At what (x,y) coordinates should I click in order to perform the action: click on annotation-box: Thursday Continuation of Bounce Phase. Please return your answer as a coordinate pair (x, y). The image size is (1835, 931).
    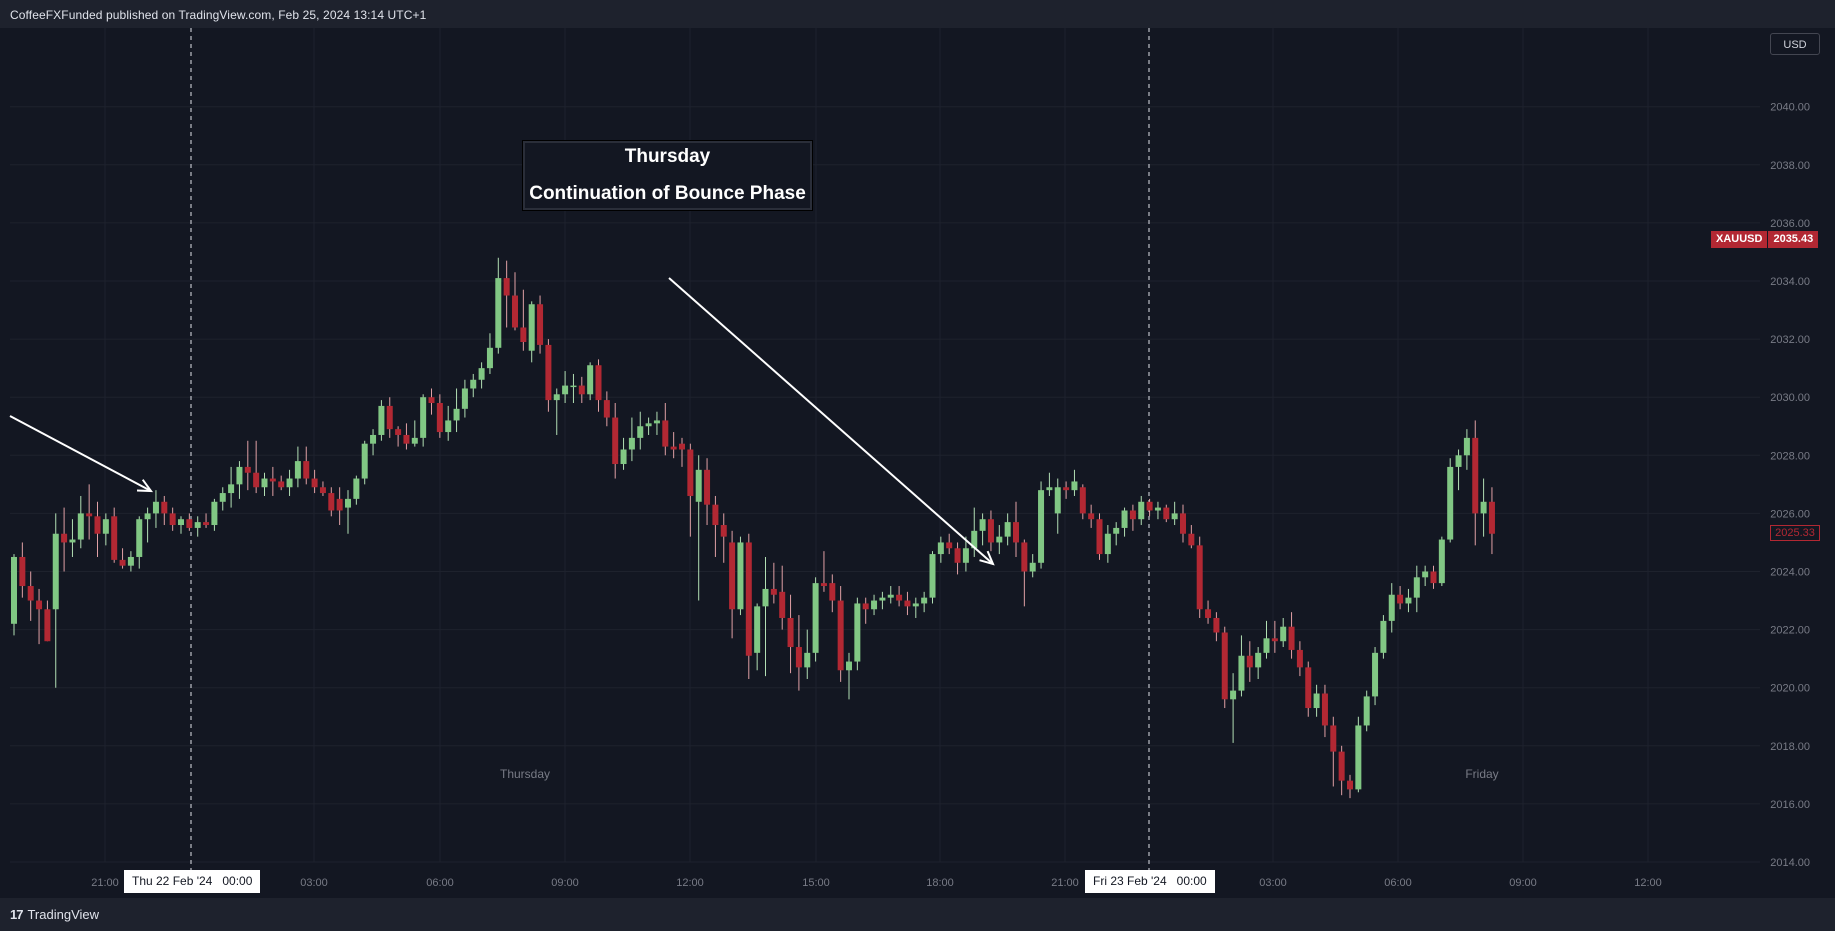
    Looking at the image, I should click on (667, 175).